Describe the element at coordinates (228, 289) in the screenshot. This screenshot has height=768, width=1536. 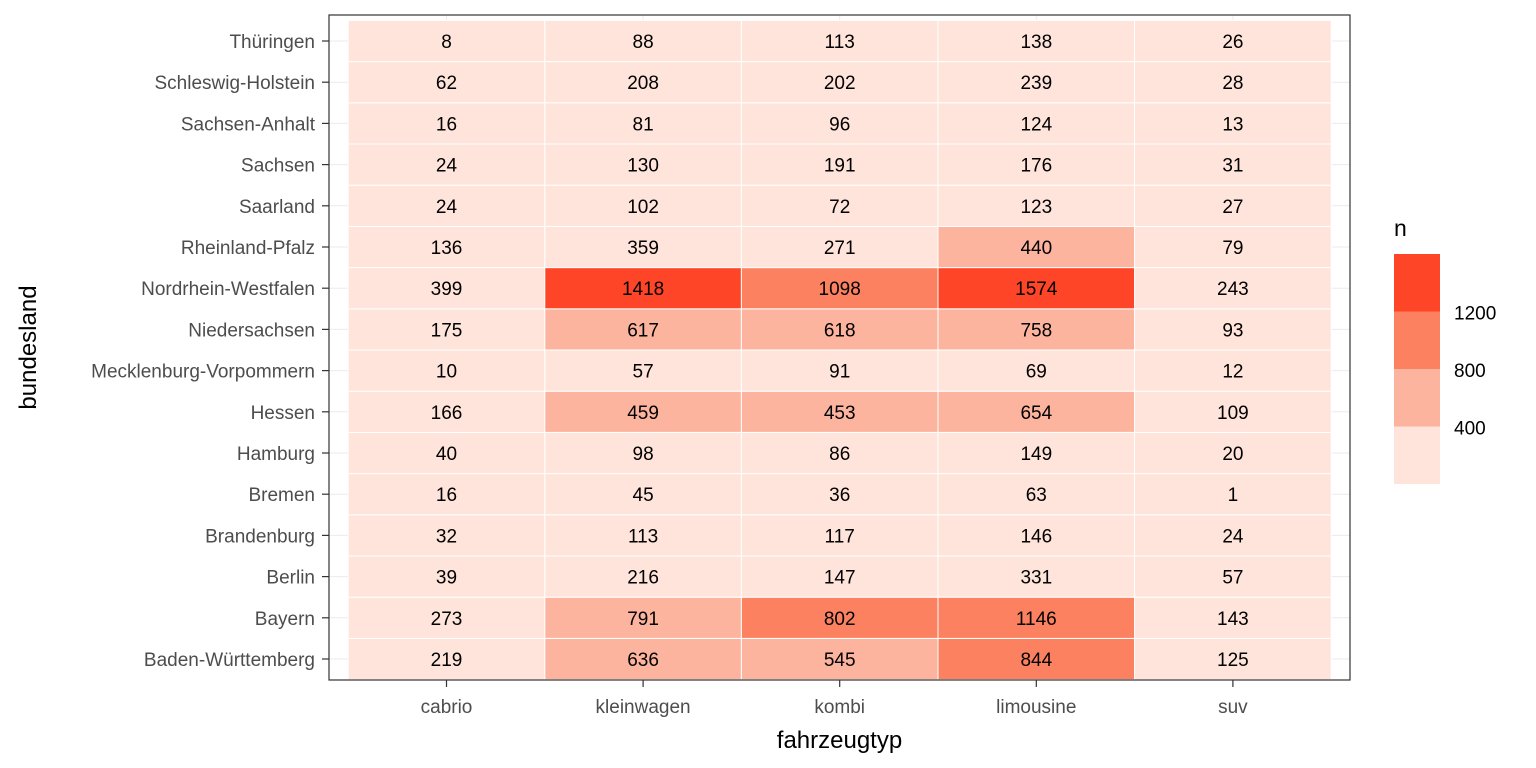
I see `y-tick-label: Nordrhein-Westfalen` at that location.